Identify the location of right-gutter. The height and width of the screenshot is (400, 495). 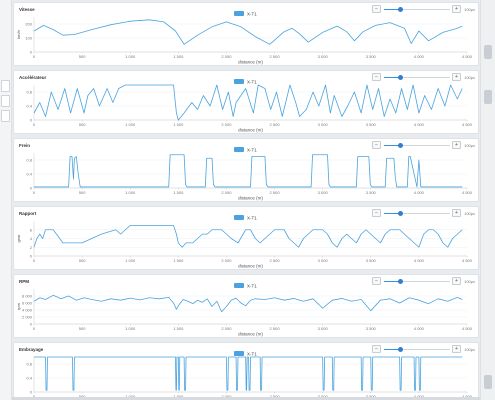
(487, 200).